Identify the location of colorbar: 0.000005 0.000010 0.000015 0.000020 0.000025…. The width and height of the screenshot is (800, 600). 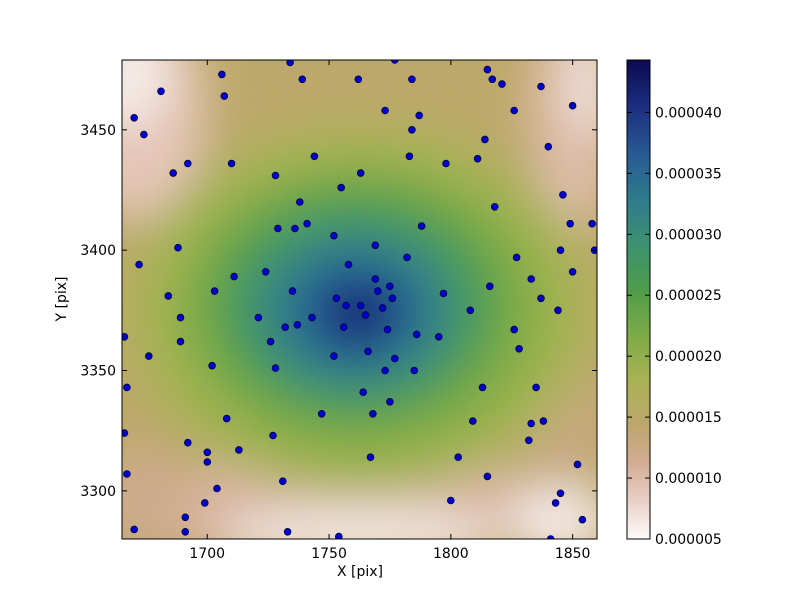
(674, 303).